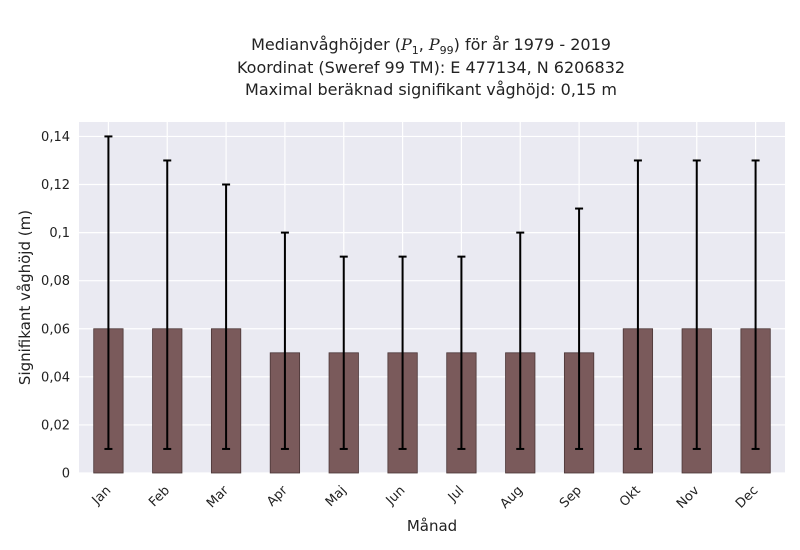  I want to click on error-bar-mar, so click(226, 316).